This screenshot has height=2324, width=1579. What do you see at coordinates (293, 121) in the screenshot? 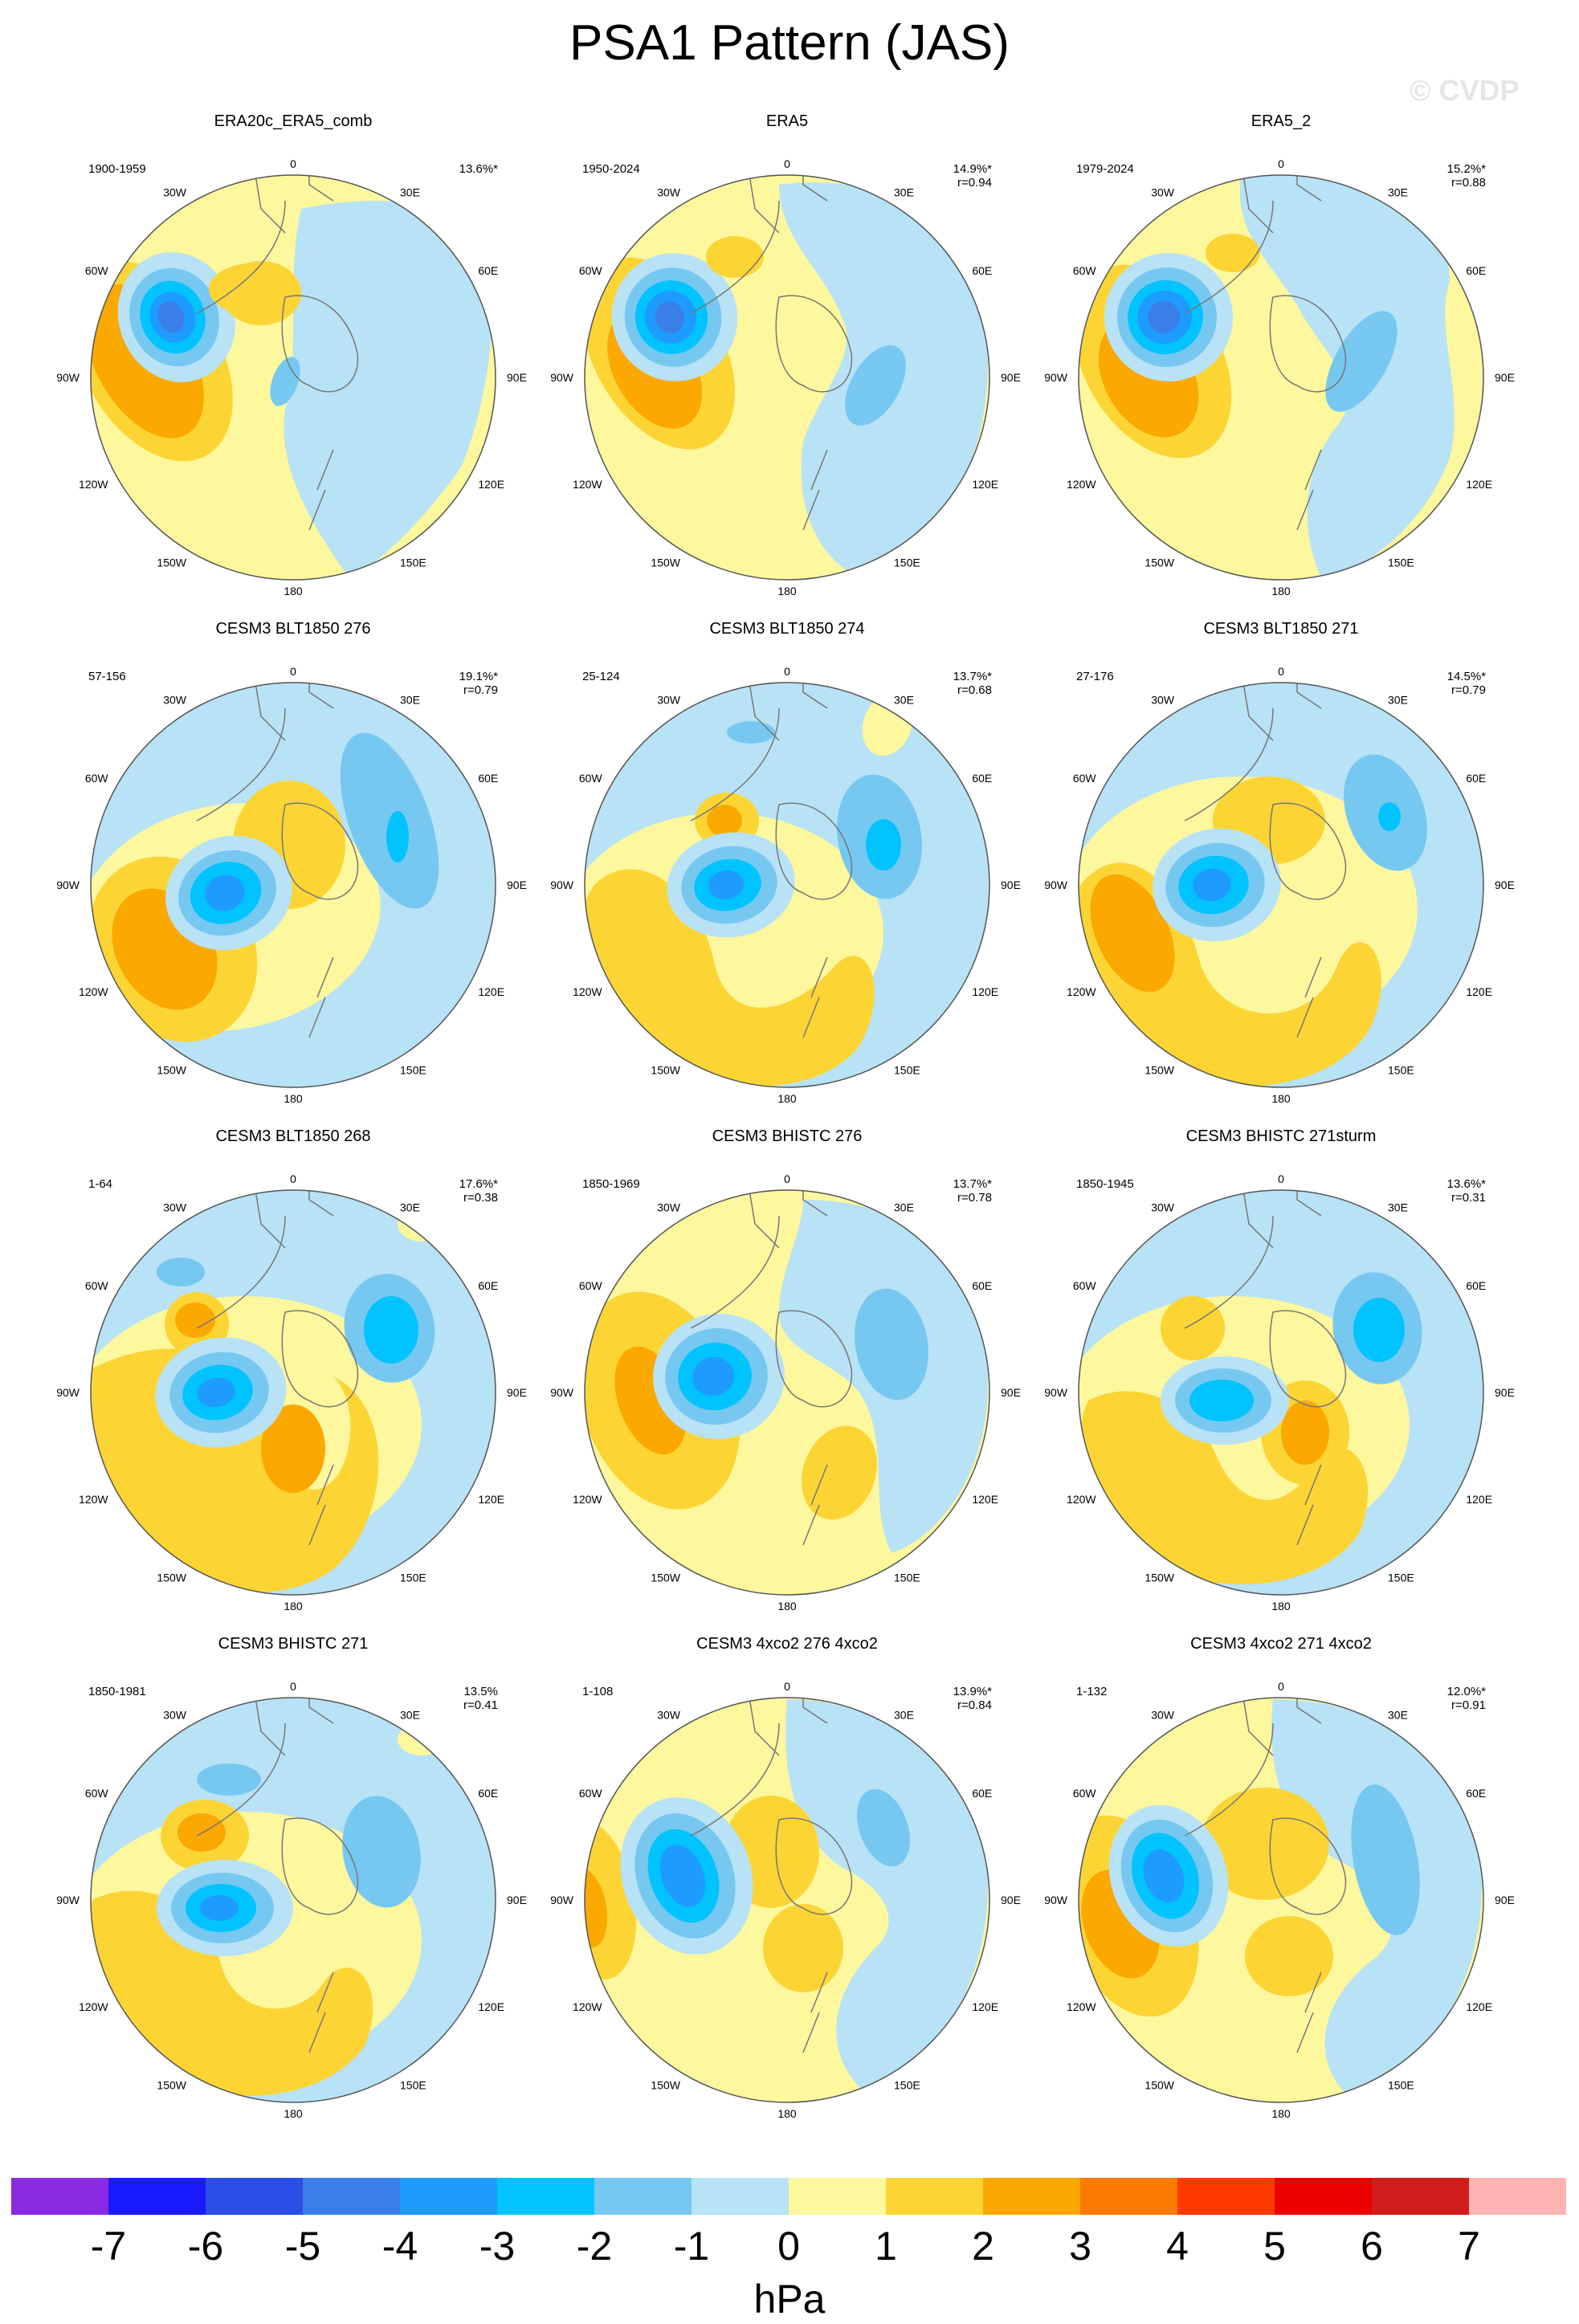
I see `panel-title: ERA20c_ERA5_comb` at bounding box center [293, 121].